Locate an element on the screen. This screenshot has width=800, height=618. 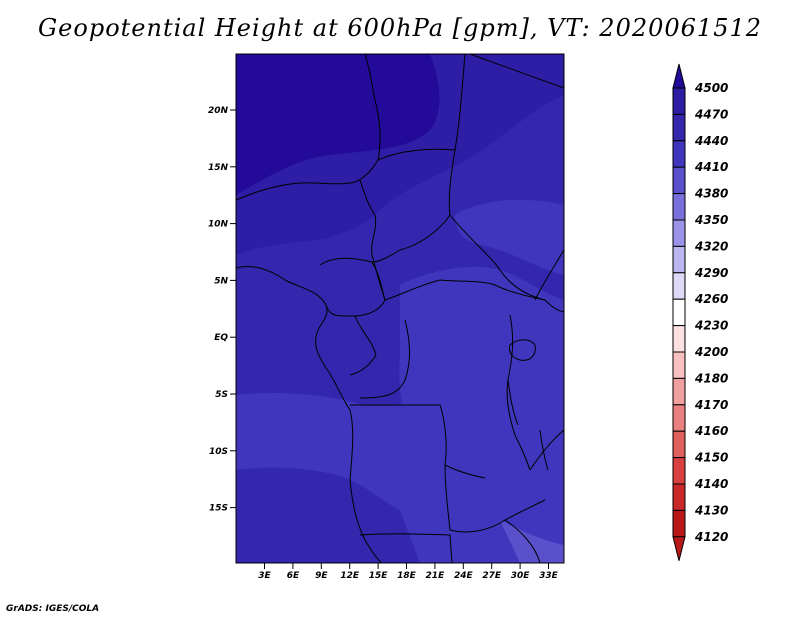
lat-label: 20N is located at coordinates (218, 111).